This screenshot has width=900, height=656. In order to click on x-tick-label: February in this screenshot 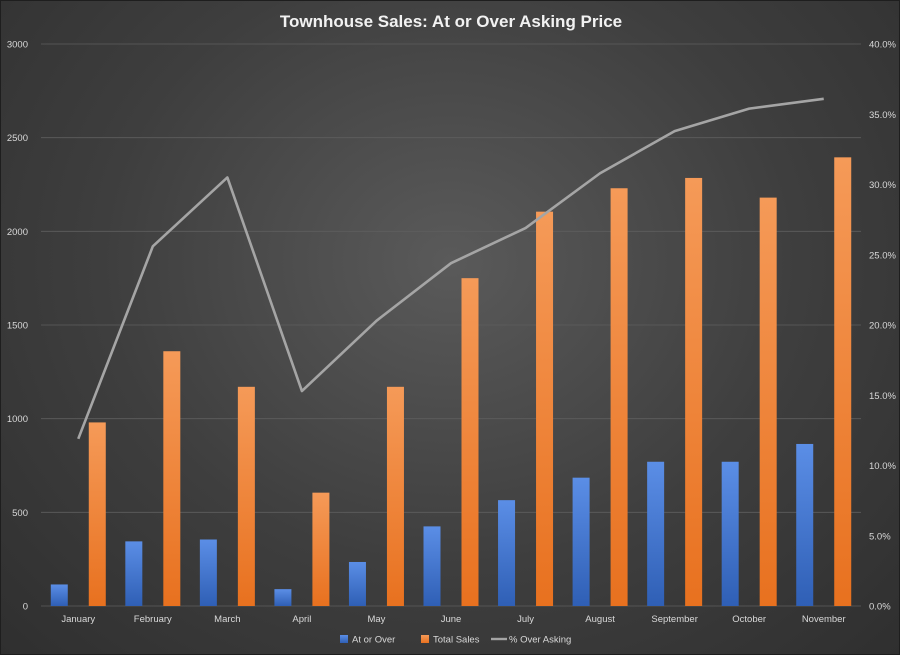, I will do `click(153, 619)`.